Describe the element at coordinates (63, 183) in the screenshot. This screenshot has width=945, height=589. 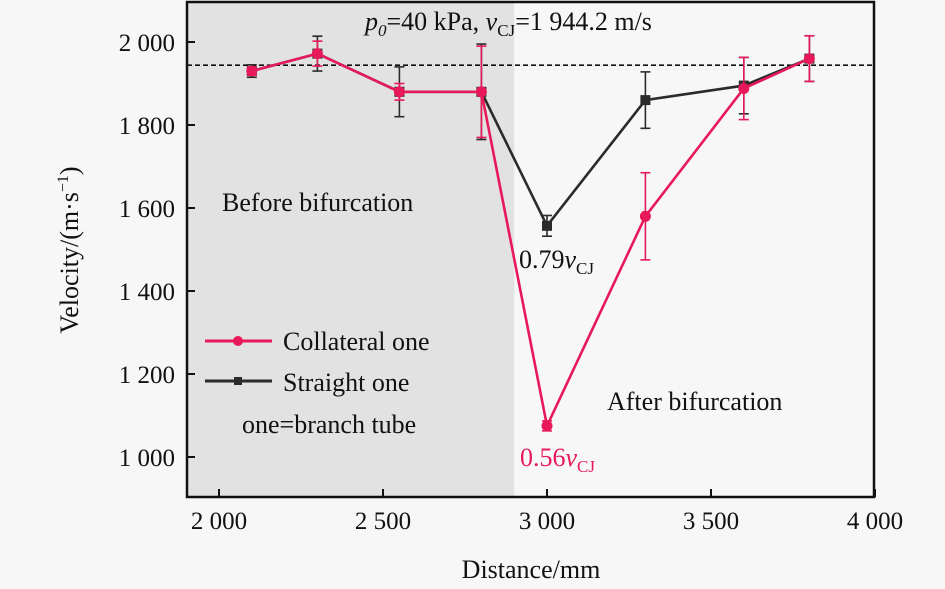
I see `y-axis-title-sup: −1` at that location.